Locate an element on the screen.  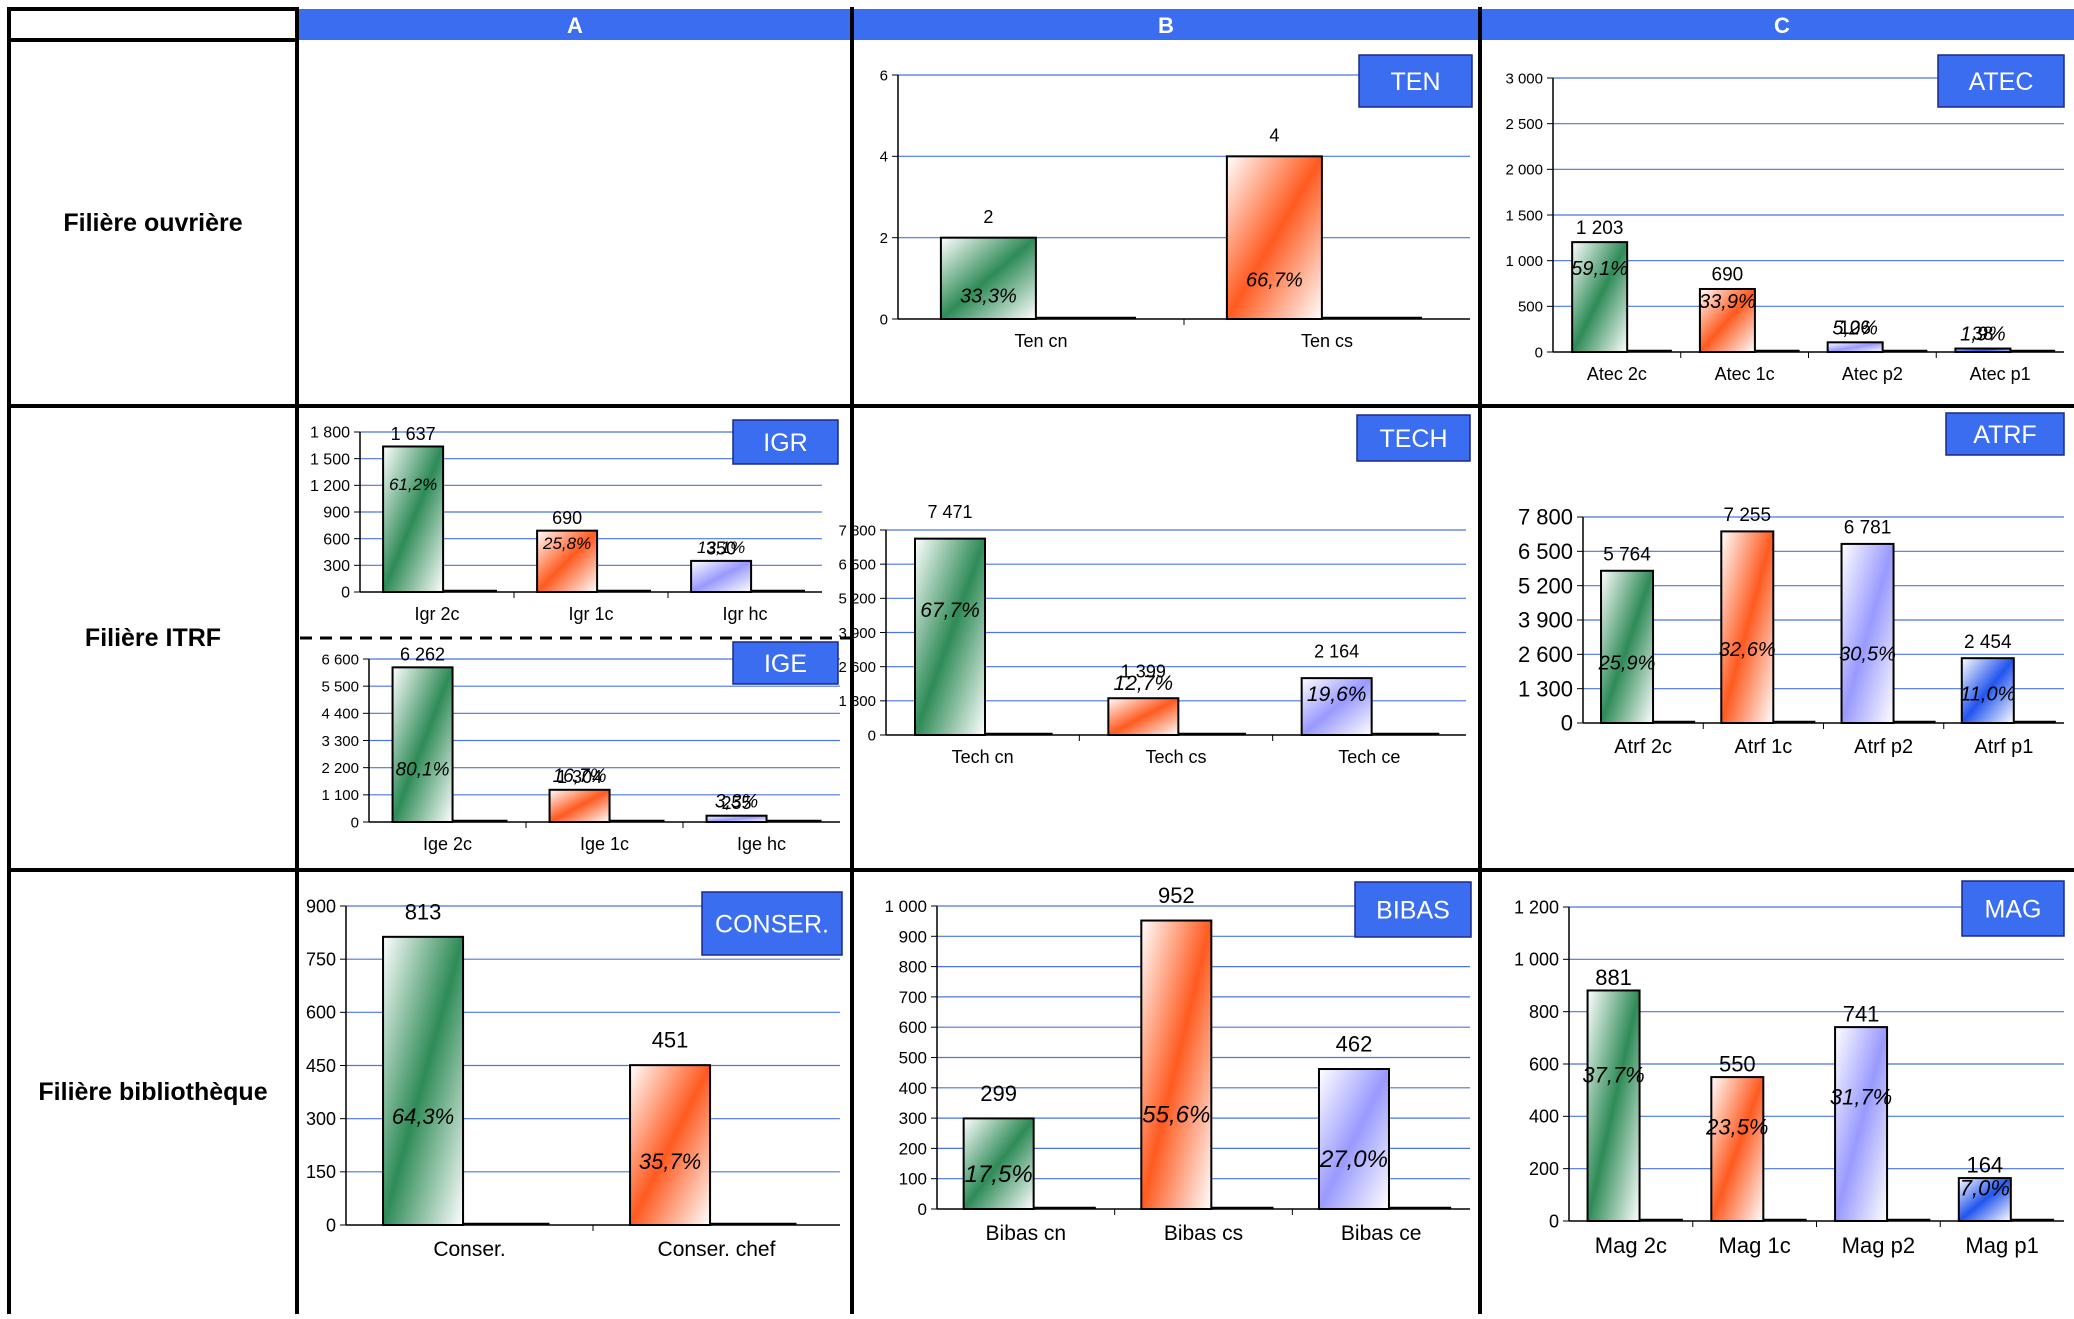
bibas-ytick-label: 300 is located at coordinates (913, 1118).